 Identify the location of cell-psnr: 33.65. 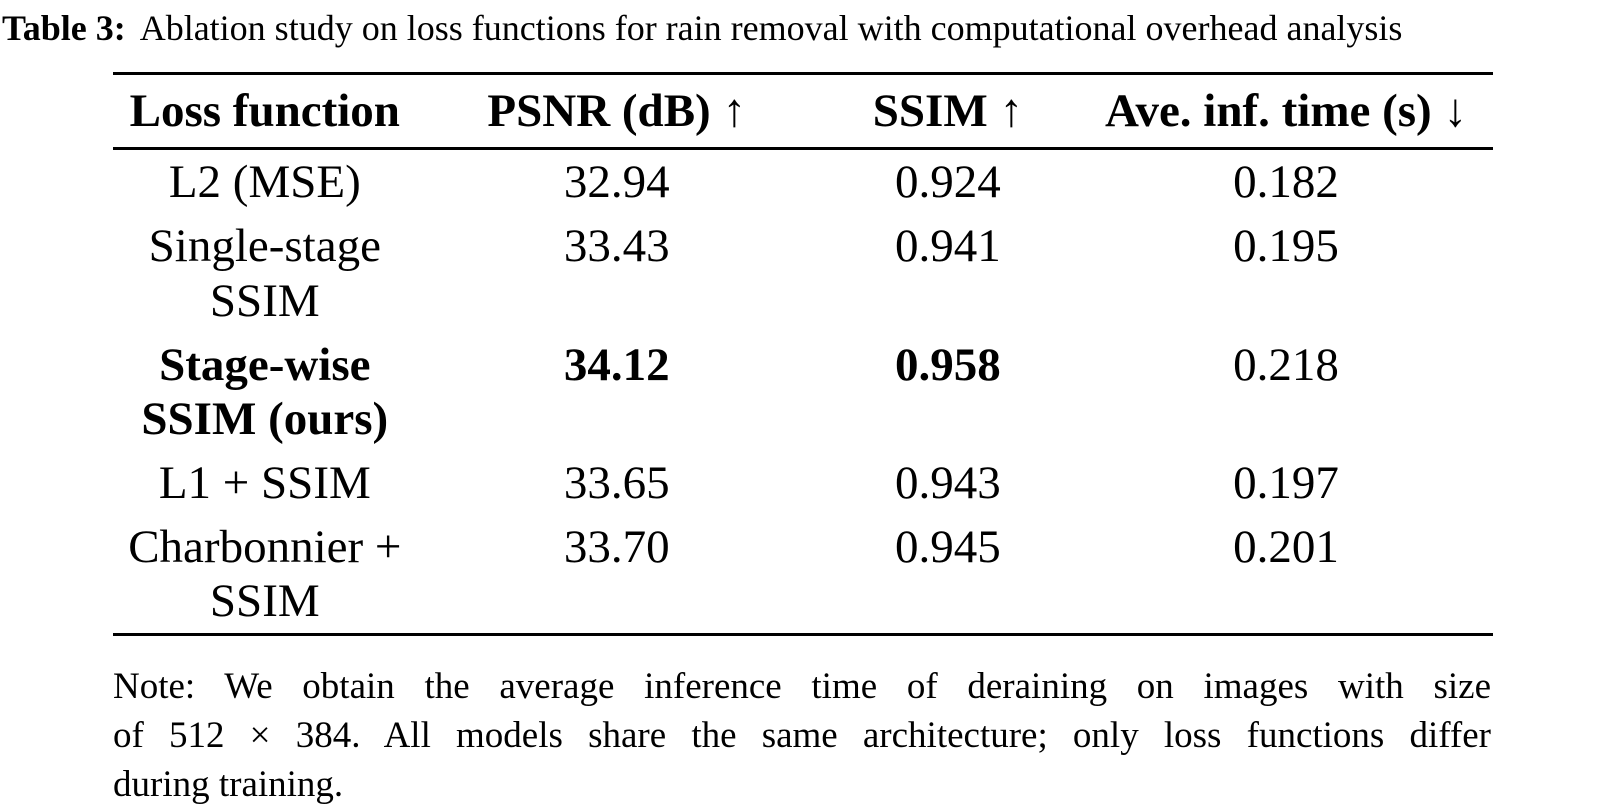
(616, 482).